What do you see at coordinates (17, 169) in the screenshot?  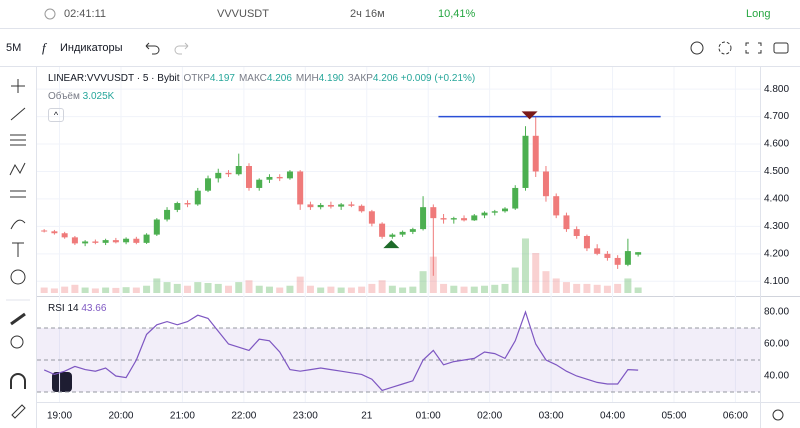 I see `pattern-tool` at bounding box center [17, 169].